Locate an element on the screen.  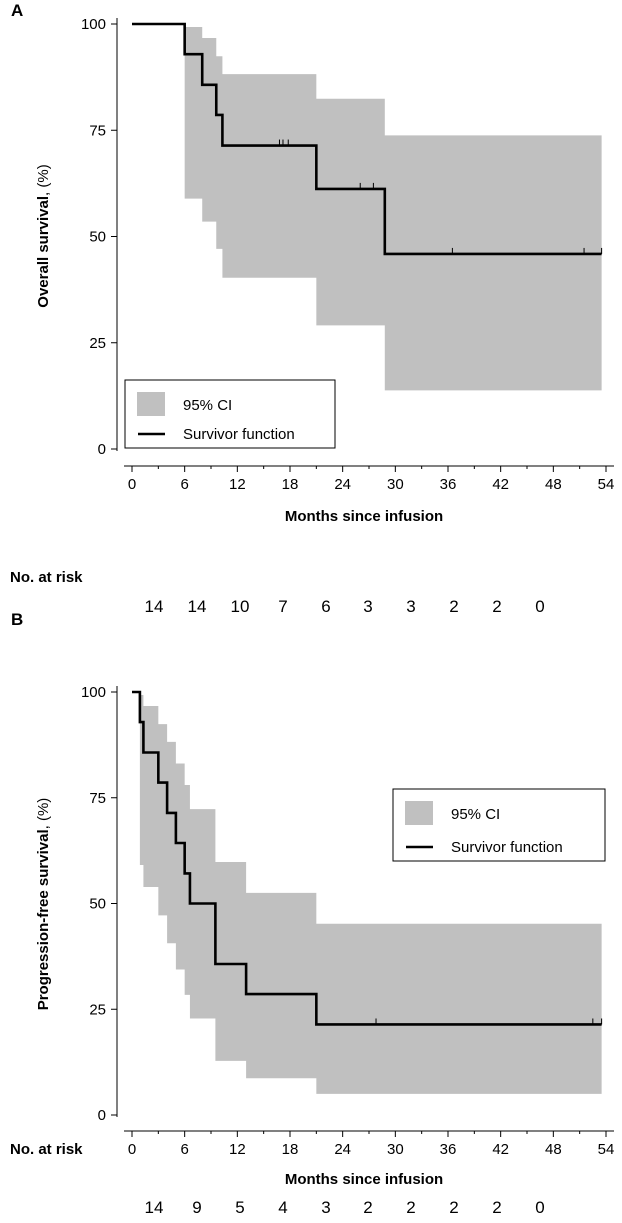
at-risk-count: 7 is located at coordinates (282, 606).